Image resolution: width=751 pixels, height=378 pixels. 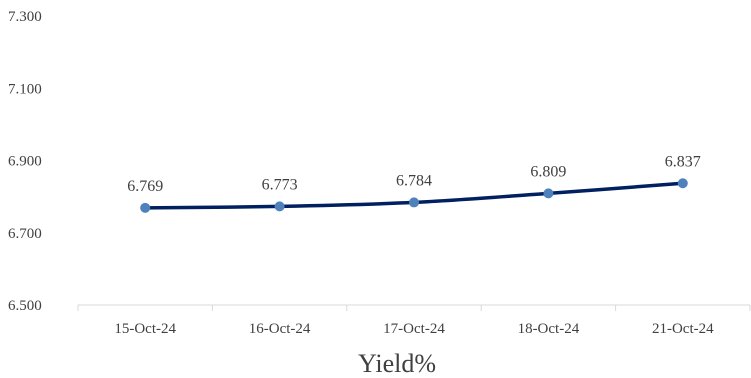 I want to click on y-tick-label: 7.300, so click(x=25, y=17).